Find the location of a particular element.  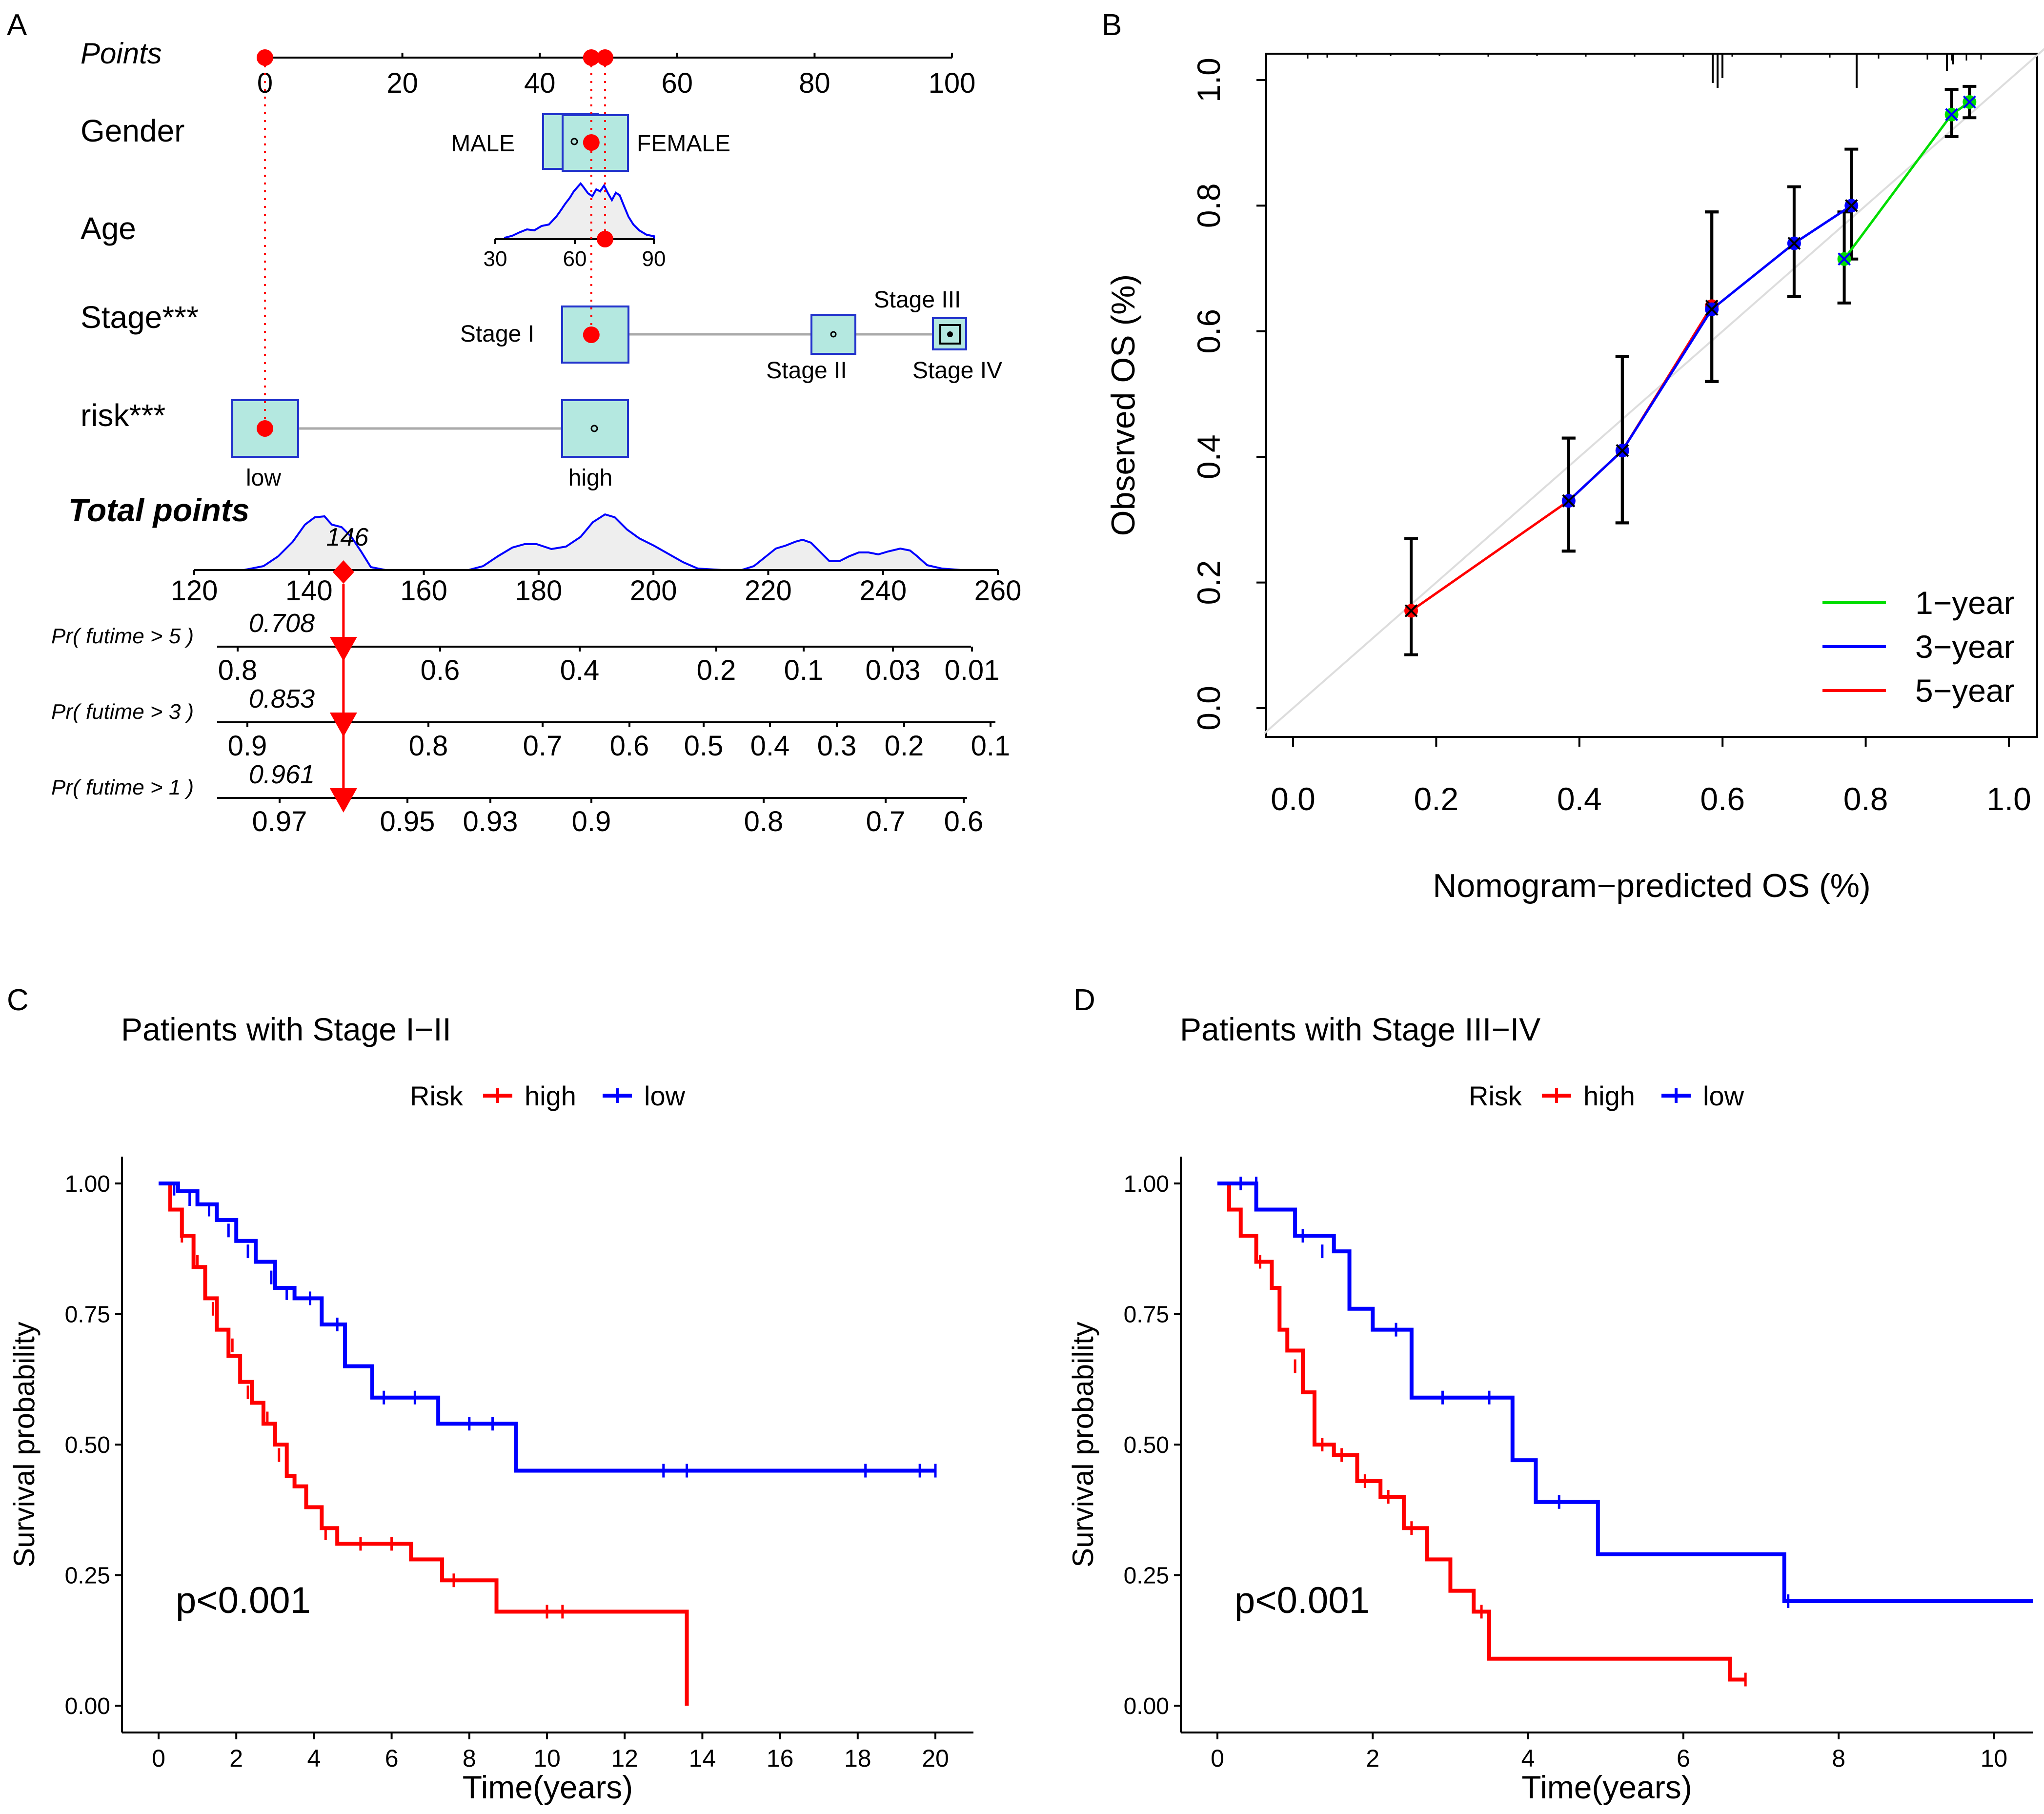

legend-title: Risk is located at coordinates (1495, 1095).